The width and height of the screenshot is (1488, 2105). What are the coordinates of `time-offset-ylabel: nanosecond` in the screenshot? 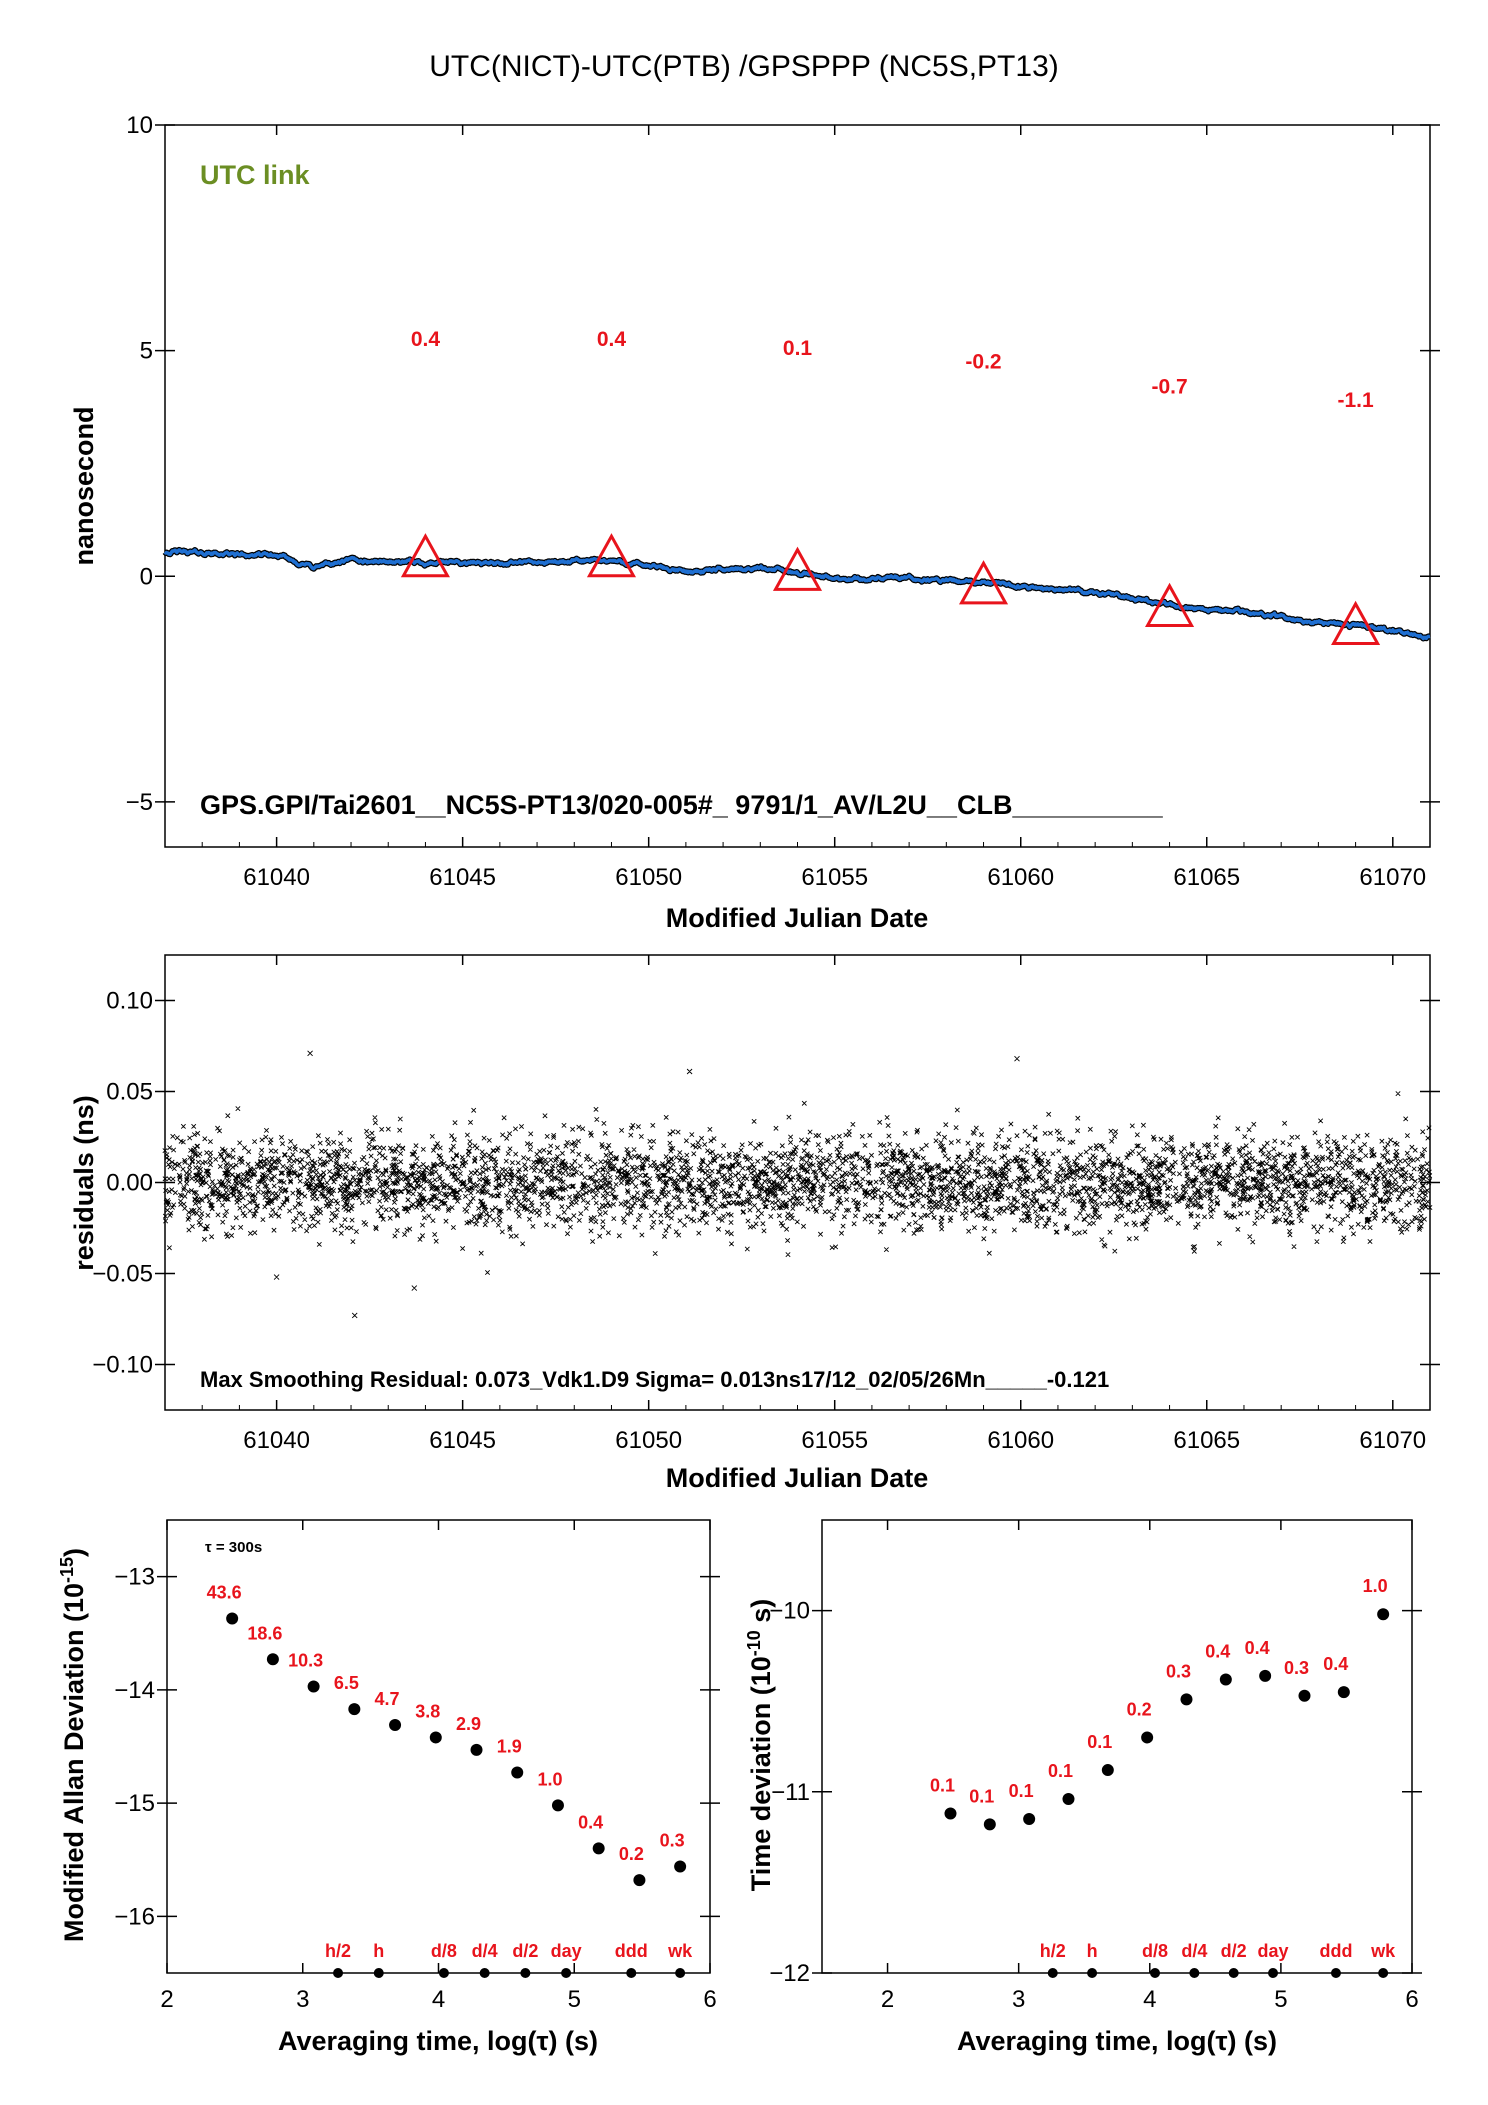 It's located at (84, 485).